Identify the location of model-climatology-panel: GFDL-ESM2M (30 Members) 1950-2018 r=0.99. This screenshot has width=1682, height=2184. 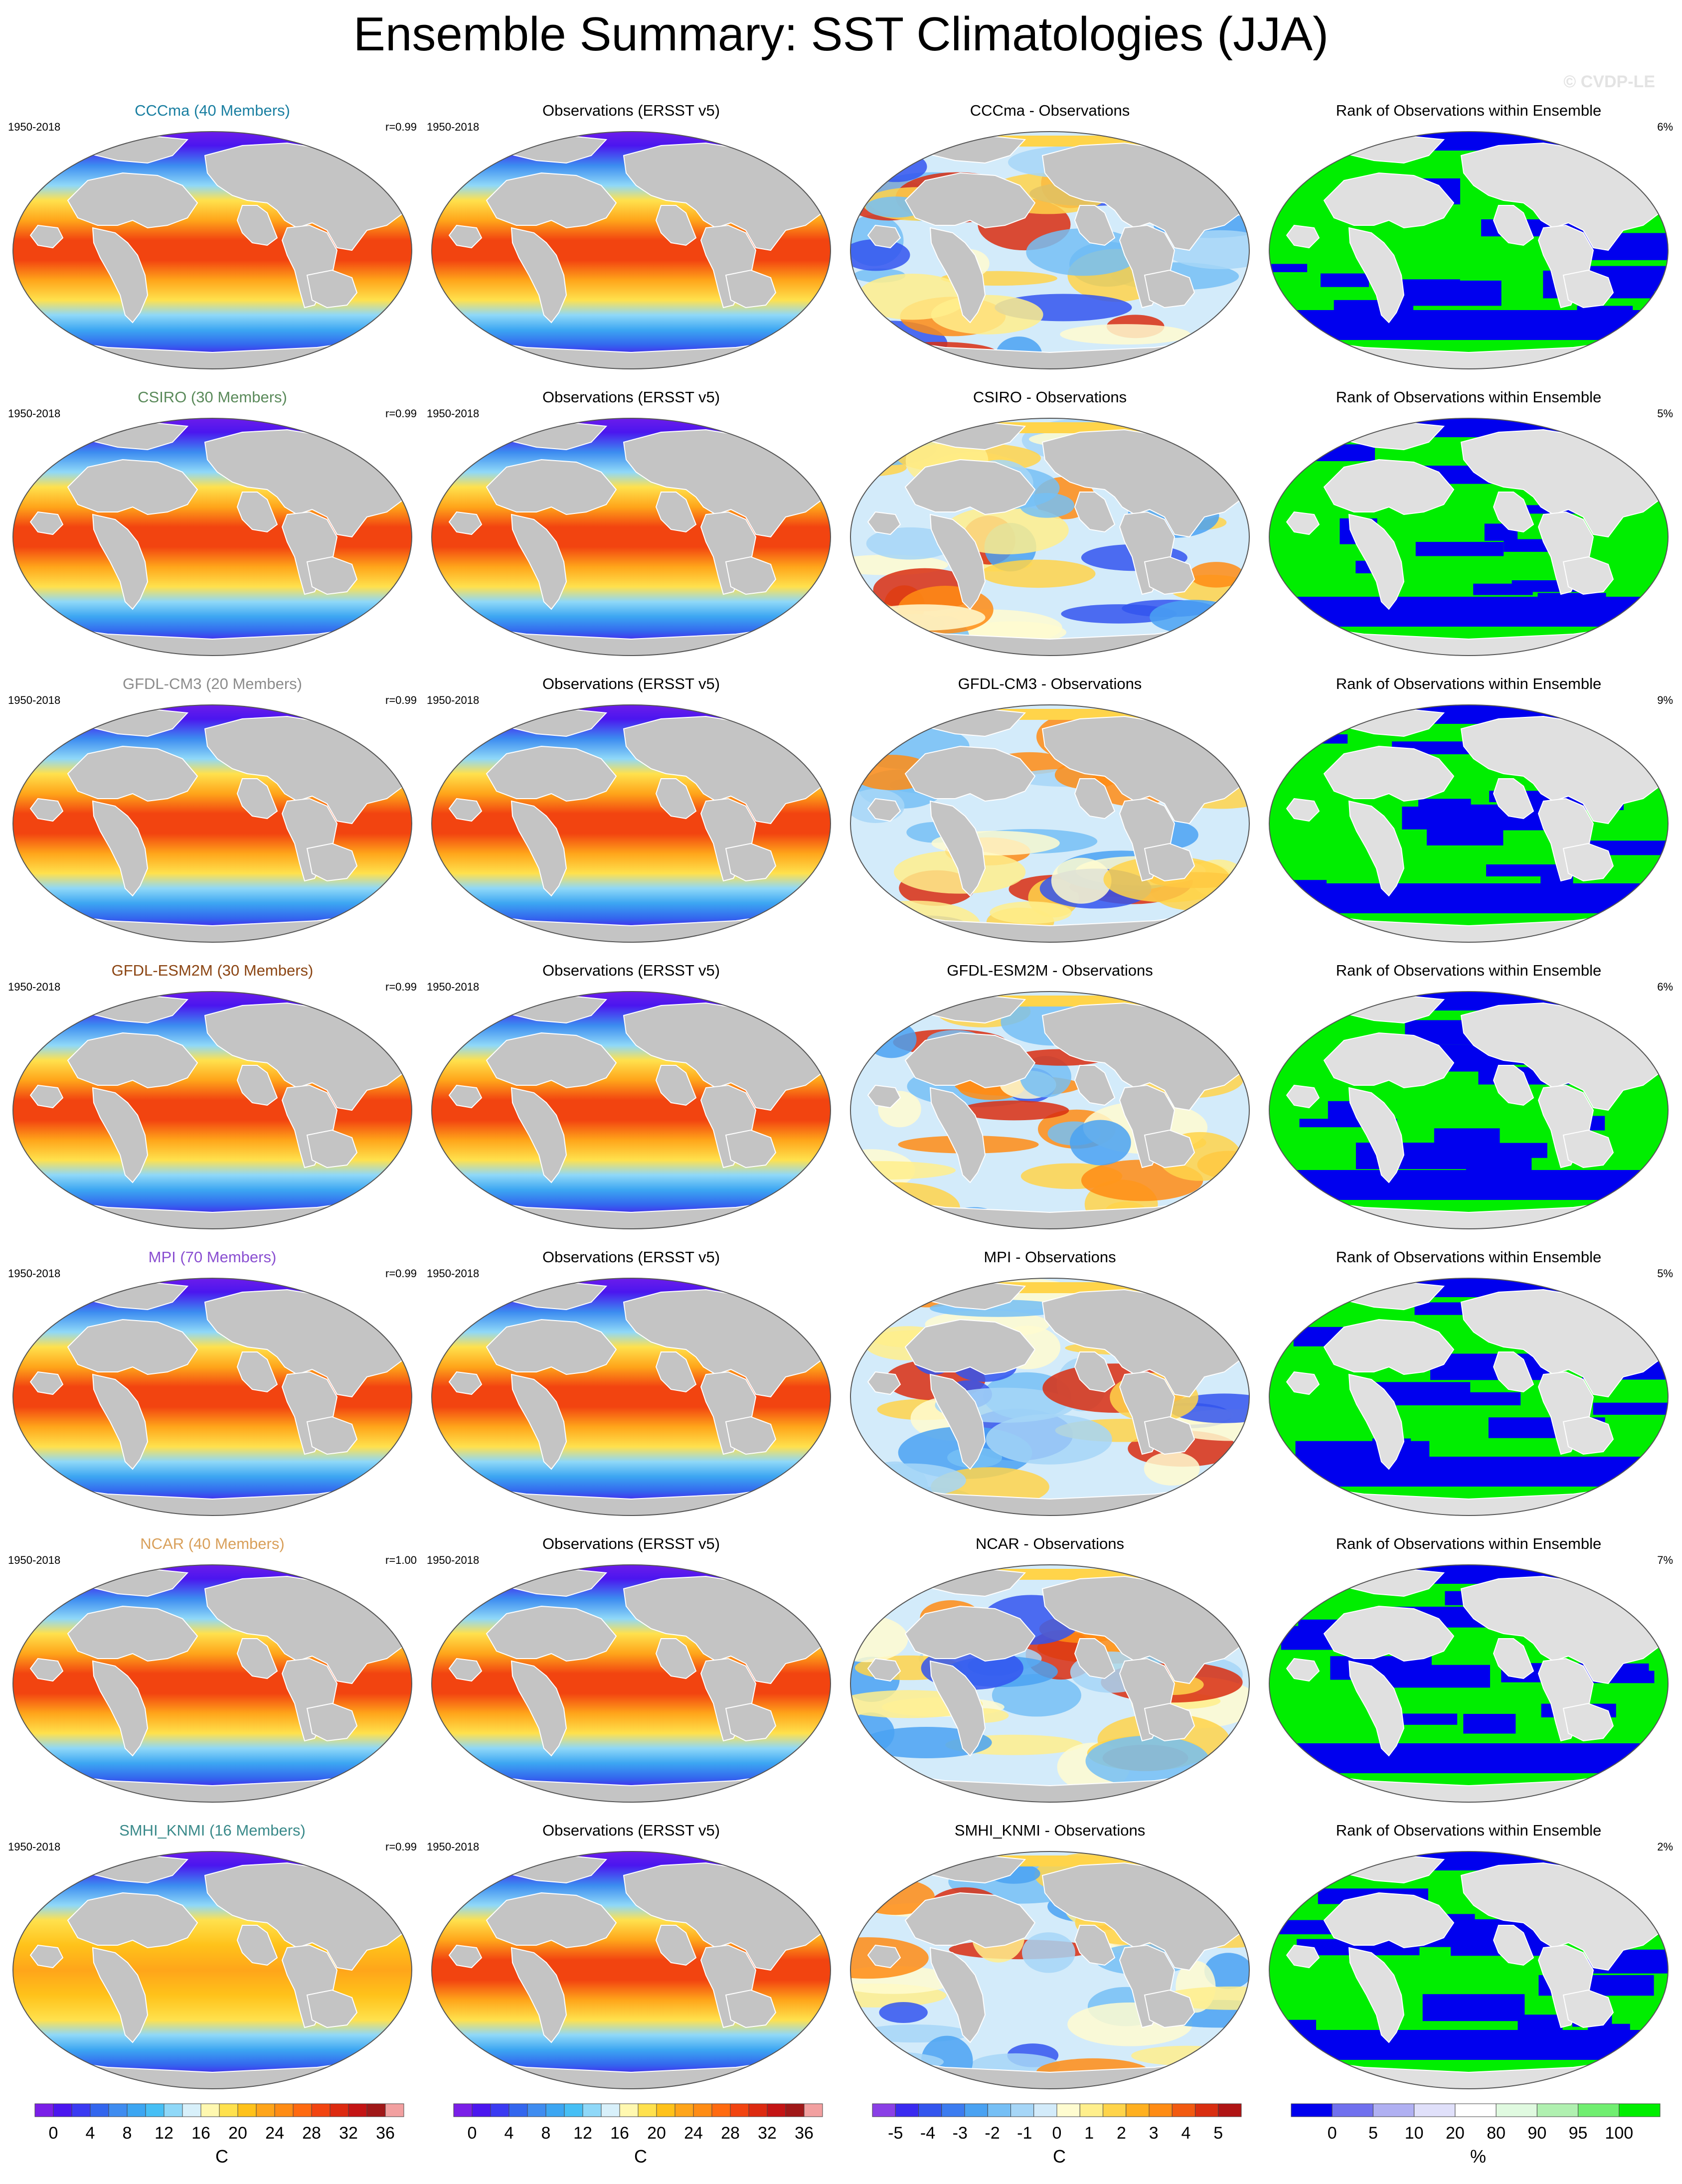
(213, 1099).